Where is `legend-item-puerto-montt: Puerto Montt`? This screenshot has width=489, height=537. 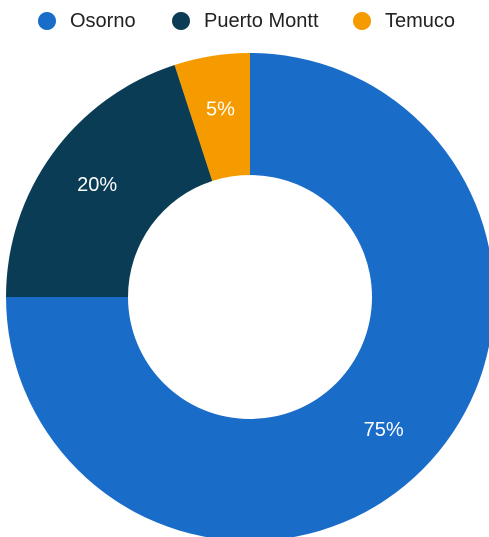 legend-item-puerto-montt: Puerto Montt is located at coordinates (245, 21).